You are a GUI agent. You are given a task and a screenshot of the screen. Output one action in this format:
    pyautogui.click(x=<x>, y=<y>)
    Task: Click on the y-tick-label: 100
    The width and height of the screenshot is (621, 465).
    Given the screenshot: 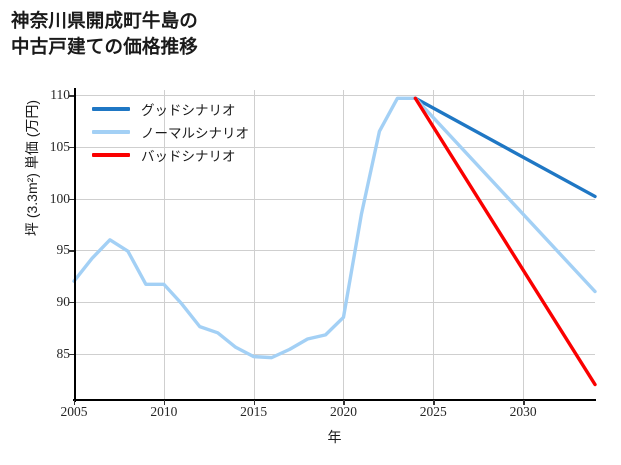 What is the action you would take?
    pyautogui.click(x=59, y=198)
    